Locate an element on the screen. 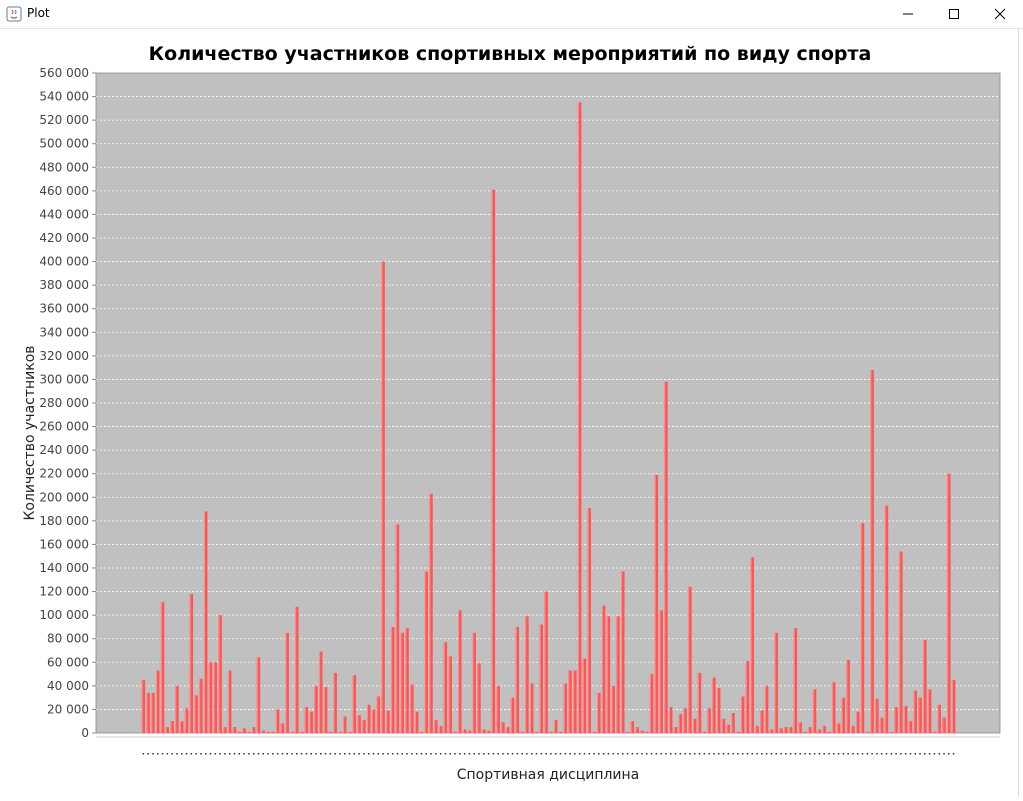  y-tick-label: 220 000 is located at coordinates (64, 474).